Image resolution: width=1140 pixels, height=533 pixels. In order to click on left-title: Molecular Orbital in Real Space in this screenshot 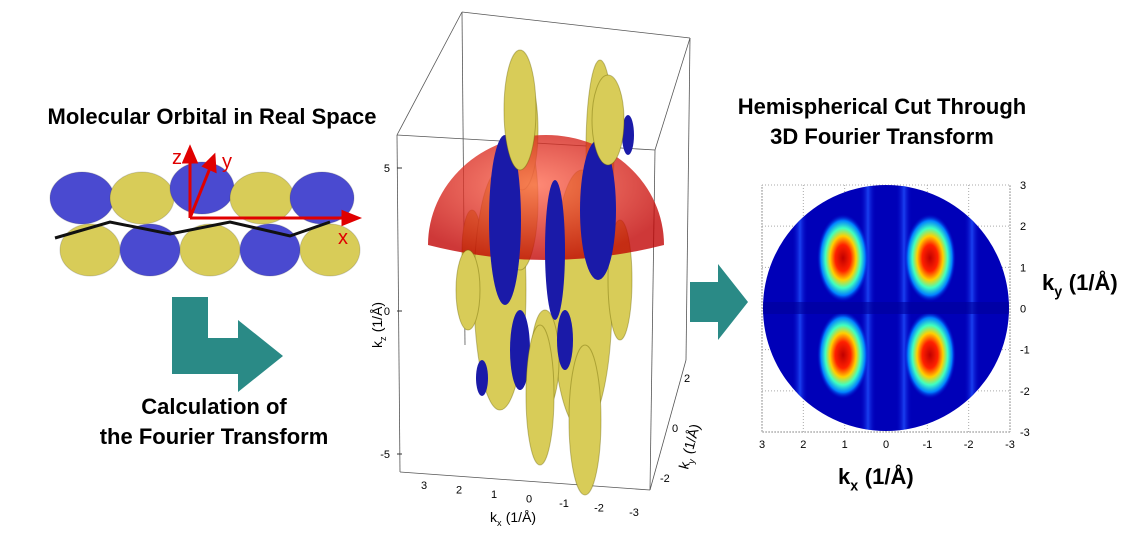, I will do `click(212, 116)`.